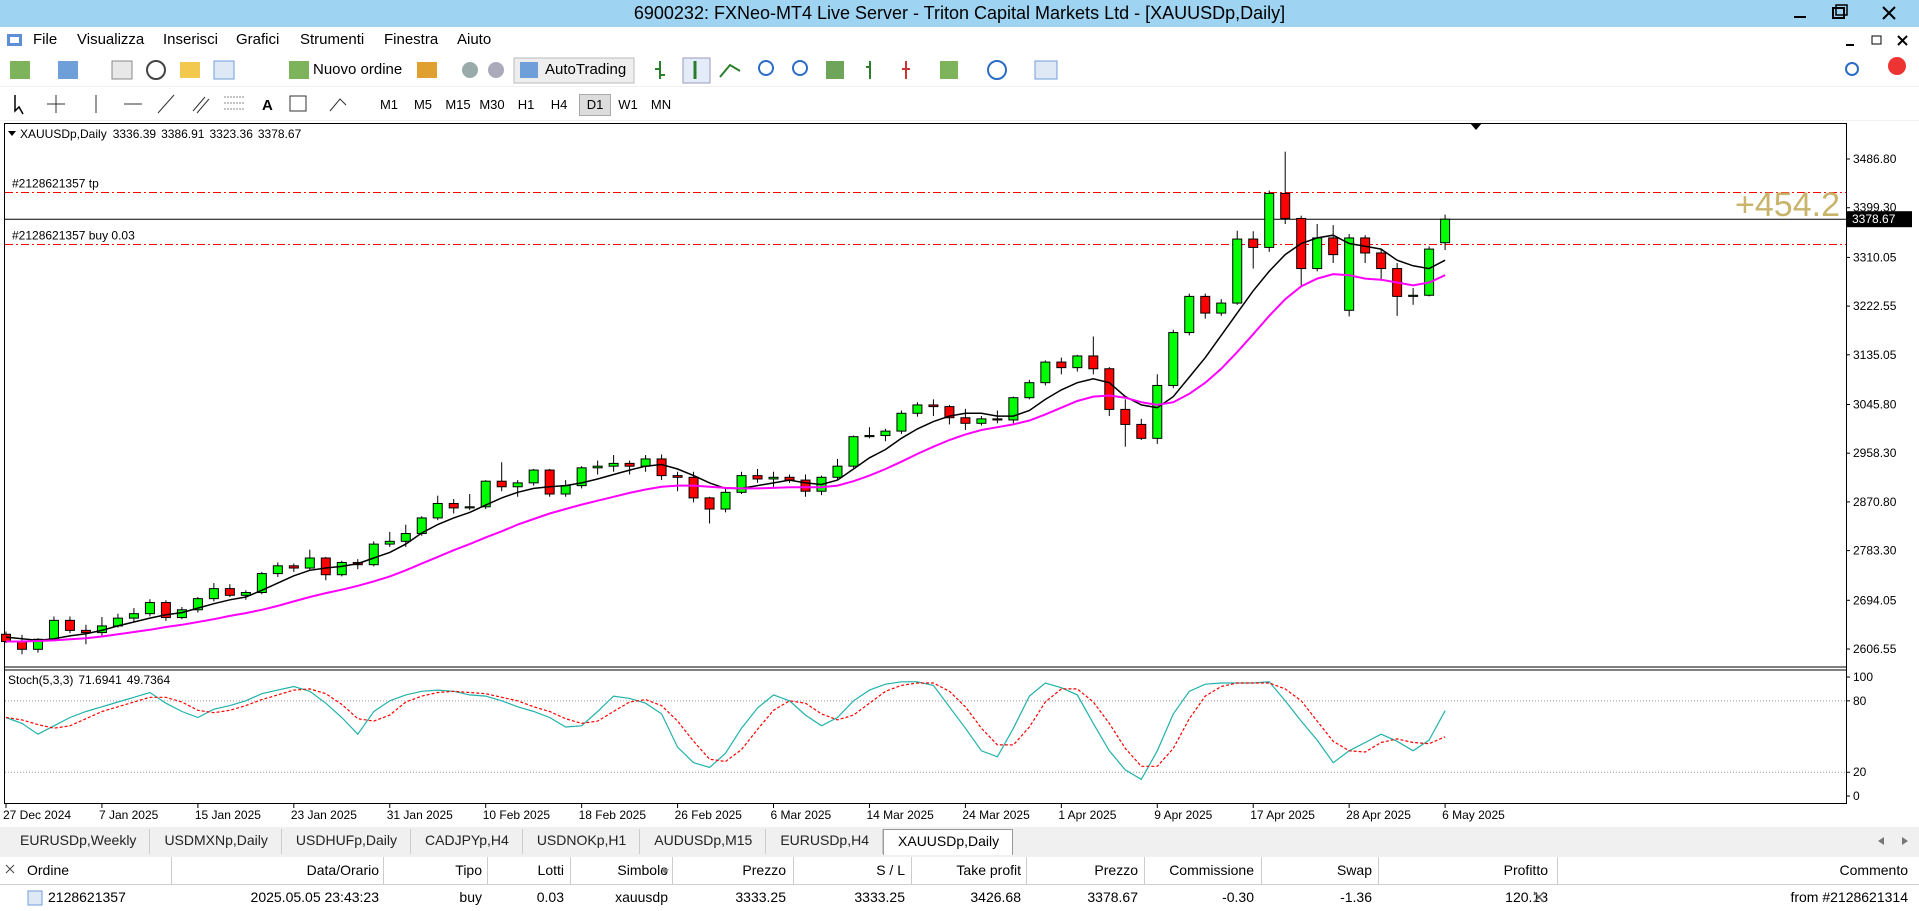  I want to click on y-tick-label: 3310.05, so click(1875, 257).